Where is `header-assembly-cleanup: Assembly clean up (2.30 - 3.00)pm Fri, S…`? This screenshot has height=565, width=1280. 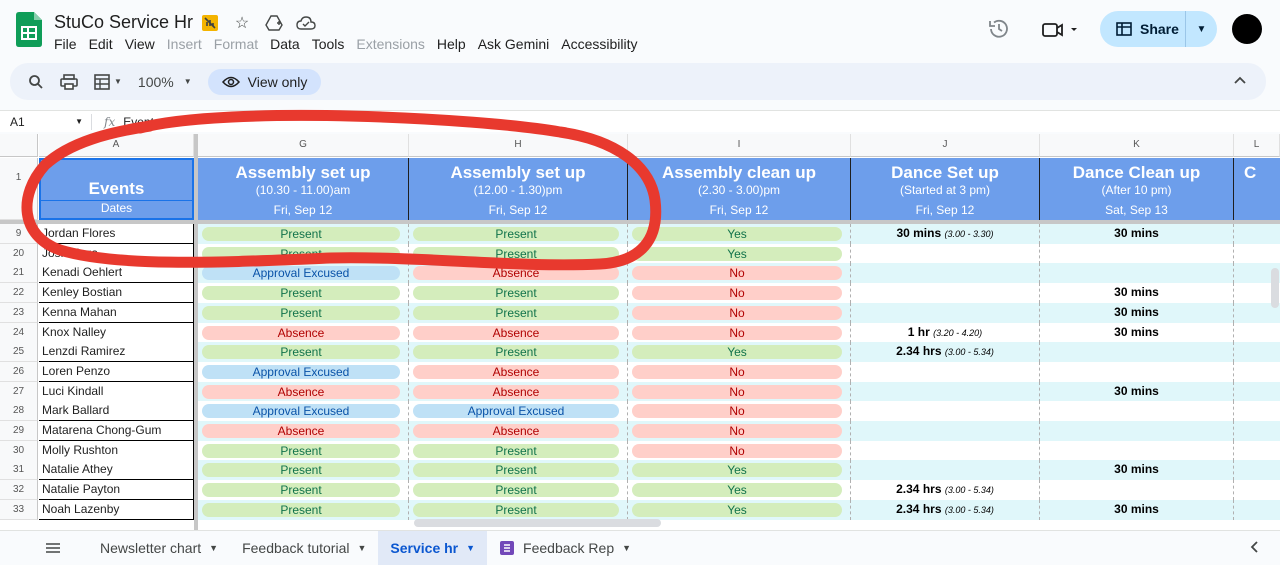
header-assembly-cleanup: Assembly clean up (2.30 - 3.00)pm Fri, S… is located at coordinates (739, 189).